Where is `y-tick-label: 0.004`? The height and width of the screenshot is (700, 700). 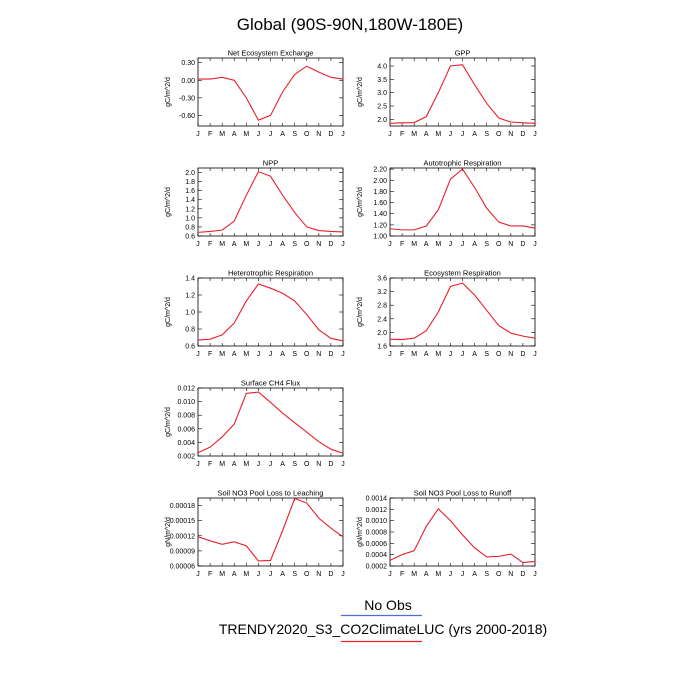 y-tick-label: 0.004 is located at coordinates (186, 443).